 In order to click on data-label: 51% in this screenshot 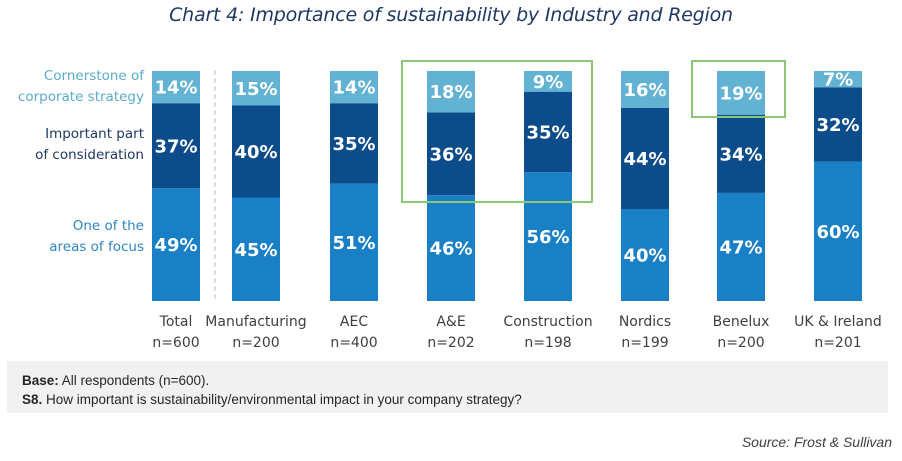, I will do `click(353, 243)`.